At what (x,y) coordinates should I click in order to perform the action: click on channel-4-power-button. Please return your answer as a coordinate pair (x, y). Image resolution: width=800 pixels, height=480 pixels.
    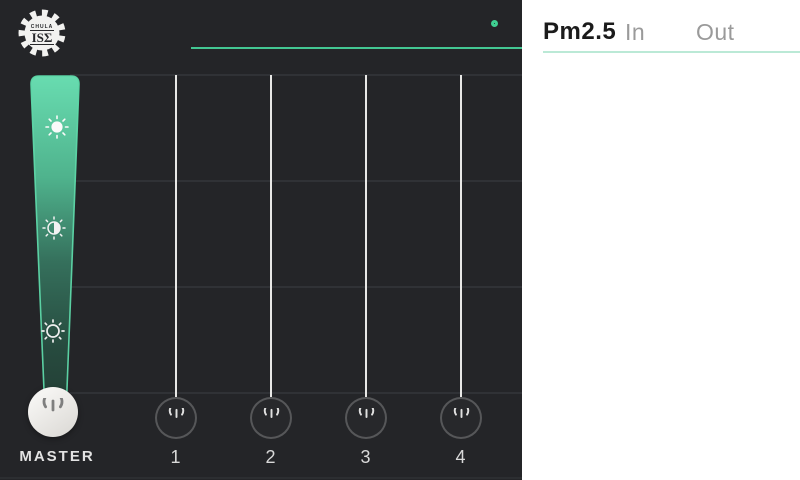
    Looking at the image, I should click on (461, 418).